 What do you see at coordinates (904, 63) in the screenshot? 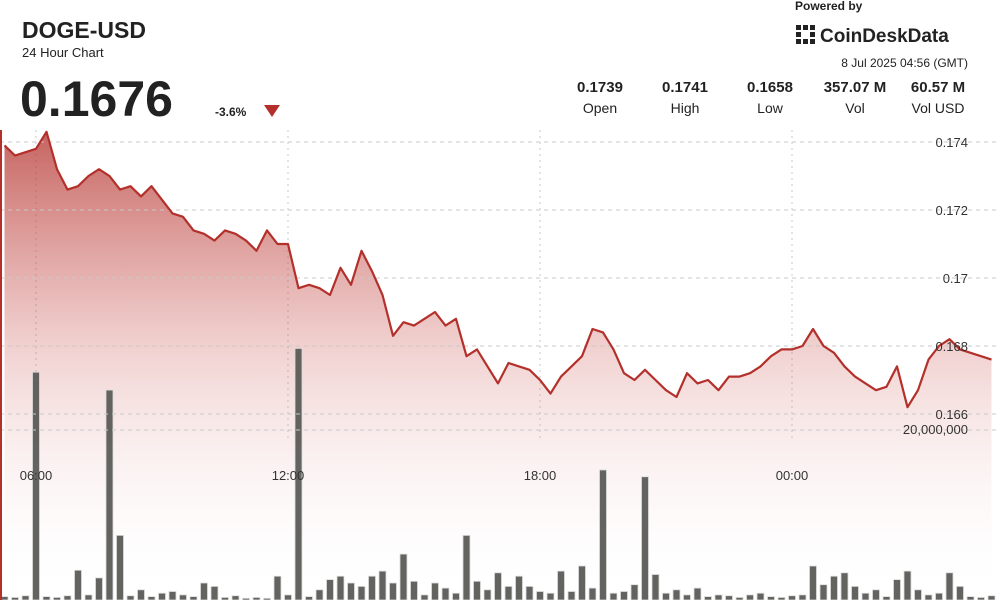
I see `timestamp: 8 Jul 2025 04:56 (GMT)` at bounding box center [904, 63].